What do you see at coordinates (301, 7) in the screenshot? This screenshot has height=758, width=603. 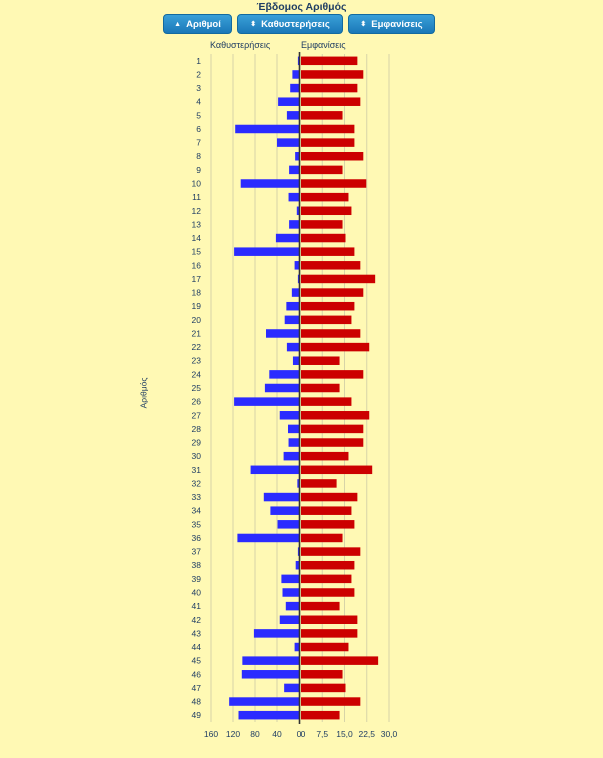 I see `chart-title: Έβδομος Αριθμός` at bounding box center [301, 7].